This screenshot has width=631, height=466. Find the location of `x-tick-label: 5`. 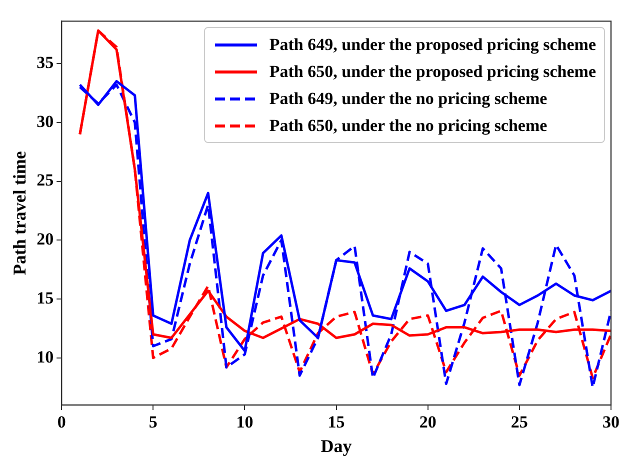

x-tick-label: 5 is located at coordinates (153, 422).